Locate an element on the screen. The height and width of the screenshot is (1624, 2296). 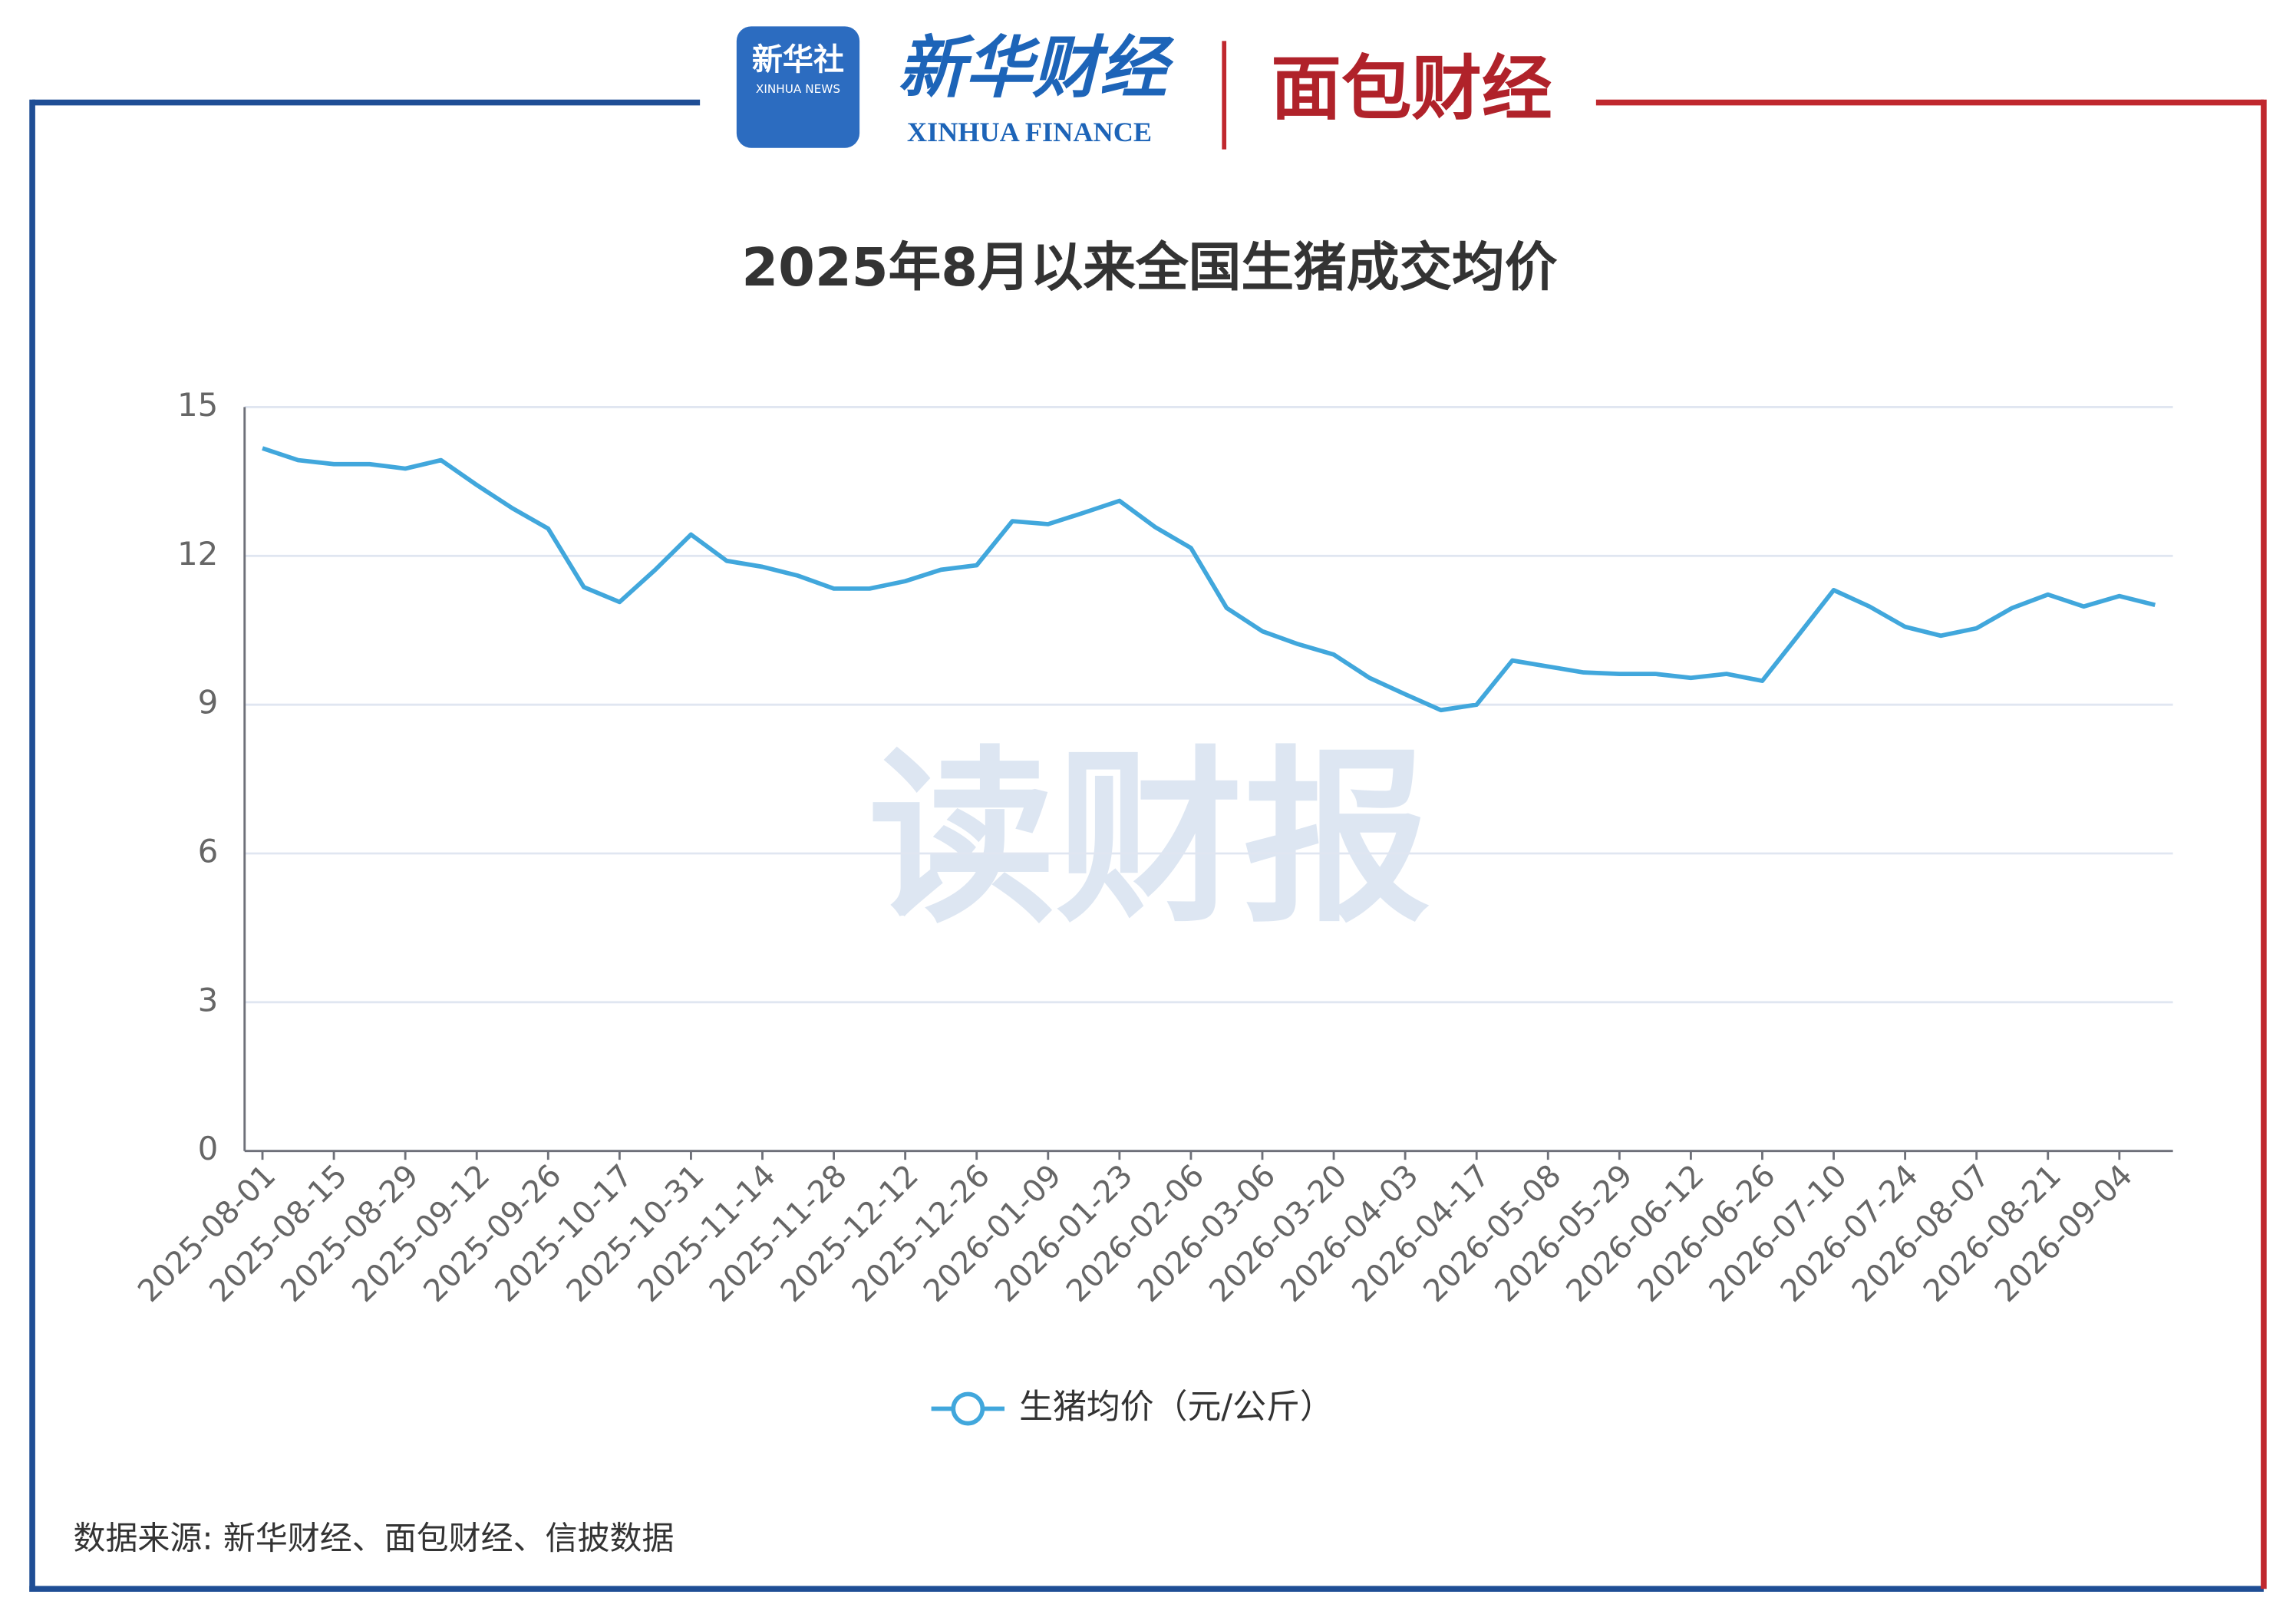
logo-main: 新华财经 is located at coordinates (1036, 67).